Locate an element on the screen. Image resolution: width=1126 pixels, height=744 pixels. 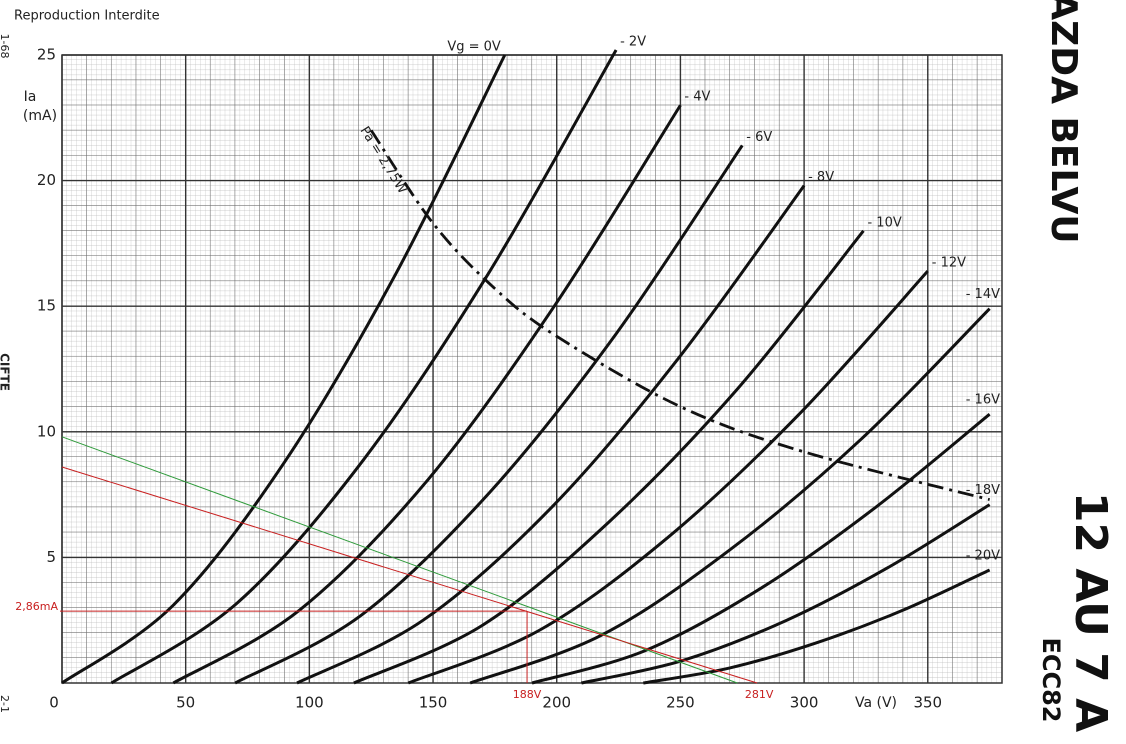
load-line-label: 281V is located at coordinates (759, 694).